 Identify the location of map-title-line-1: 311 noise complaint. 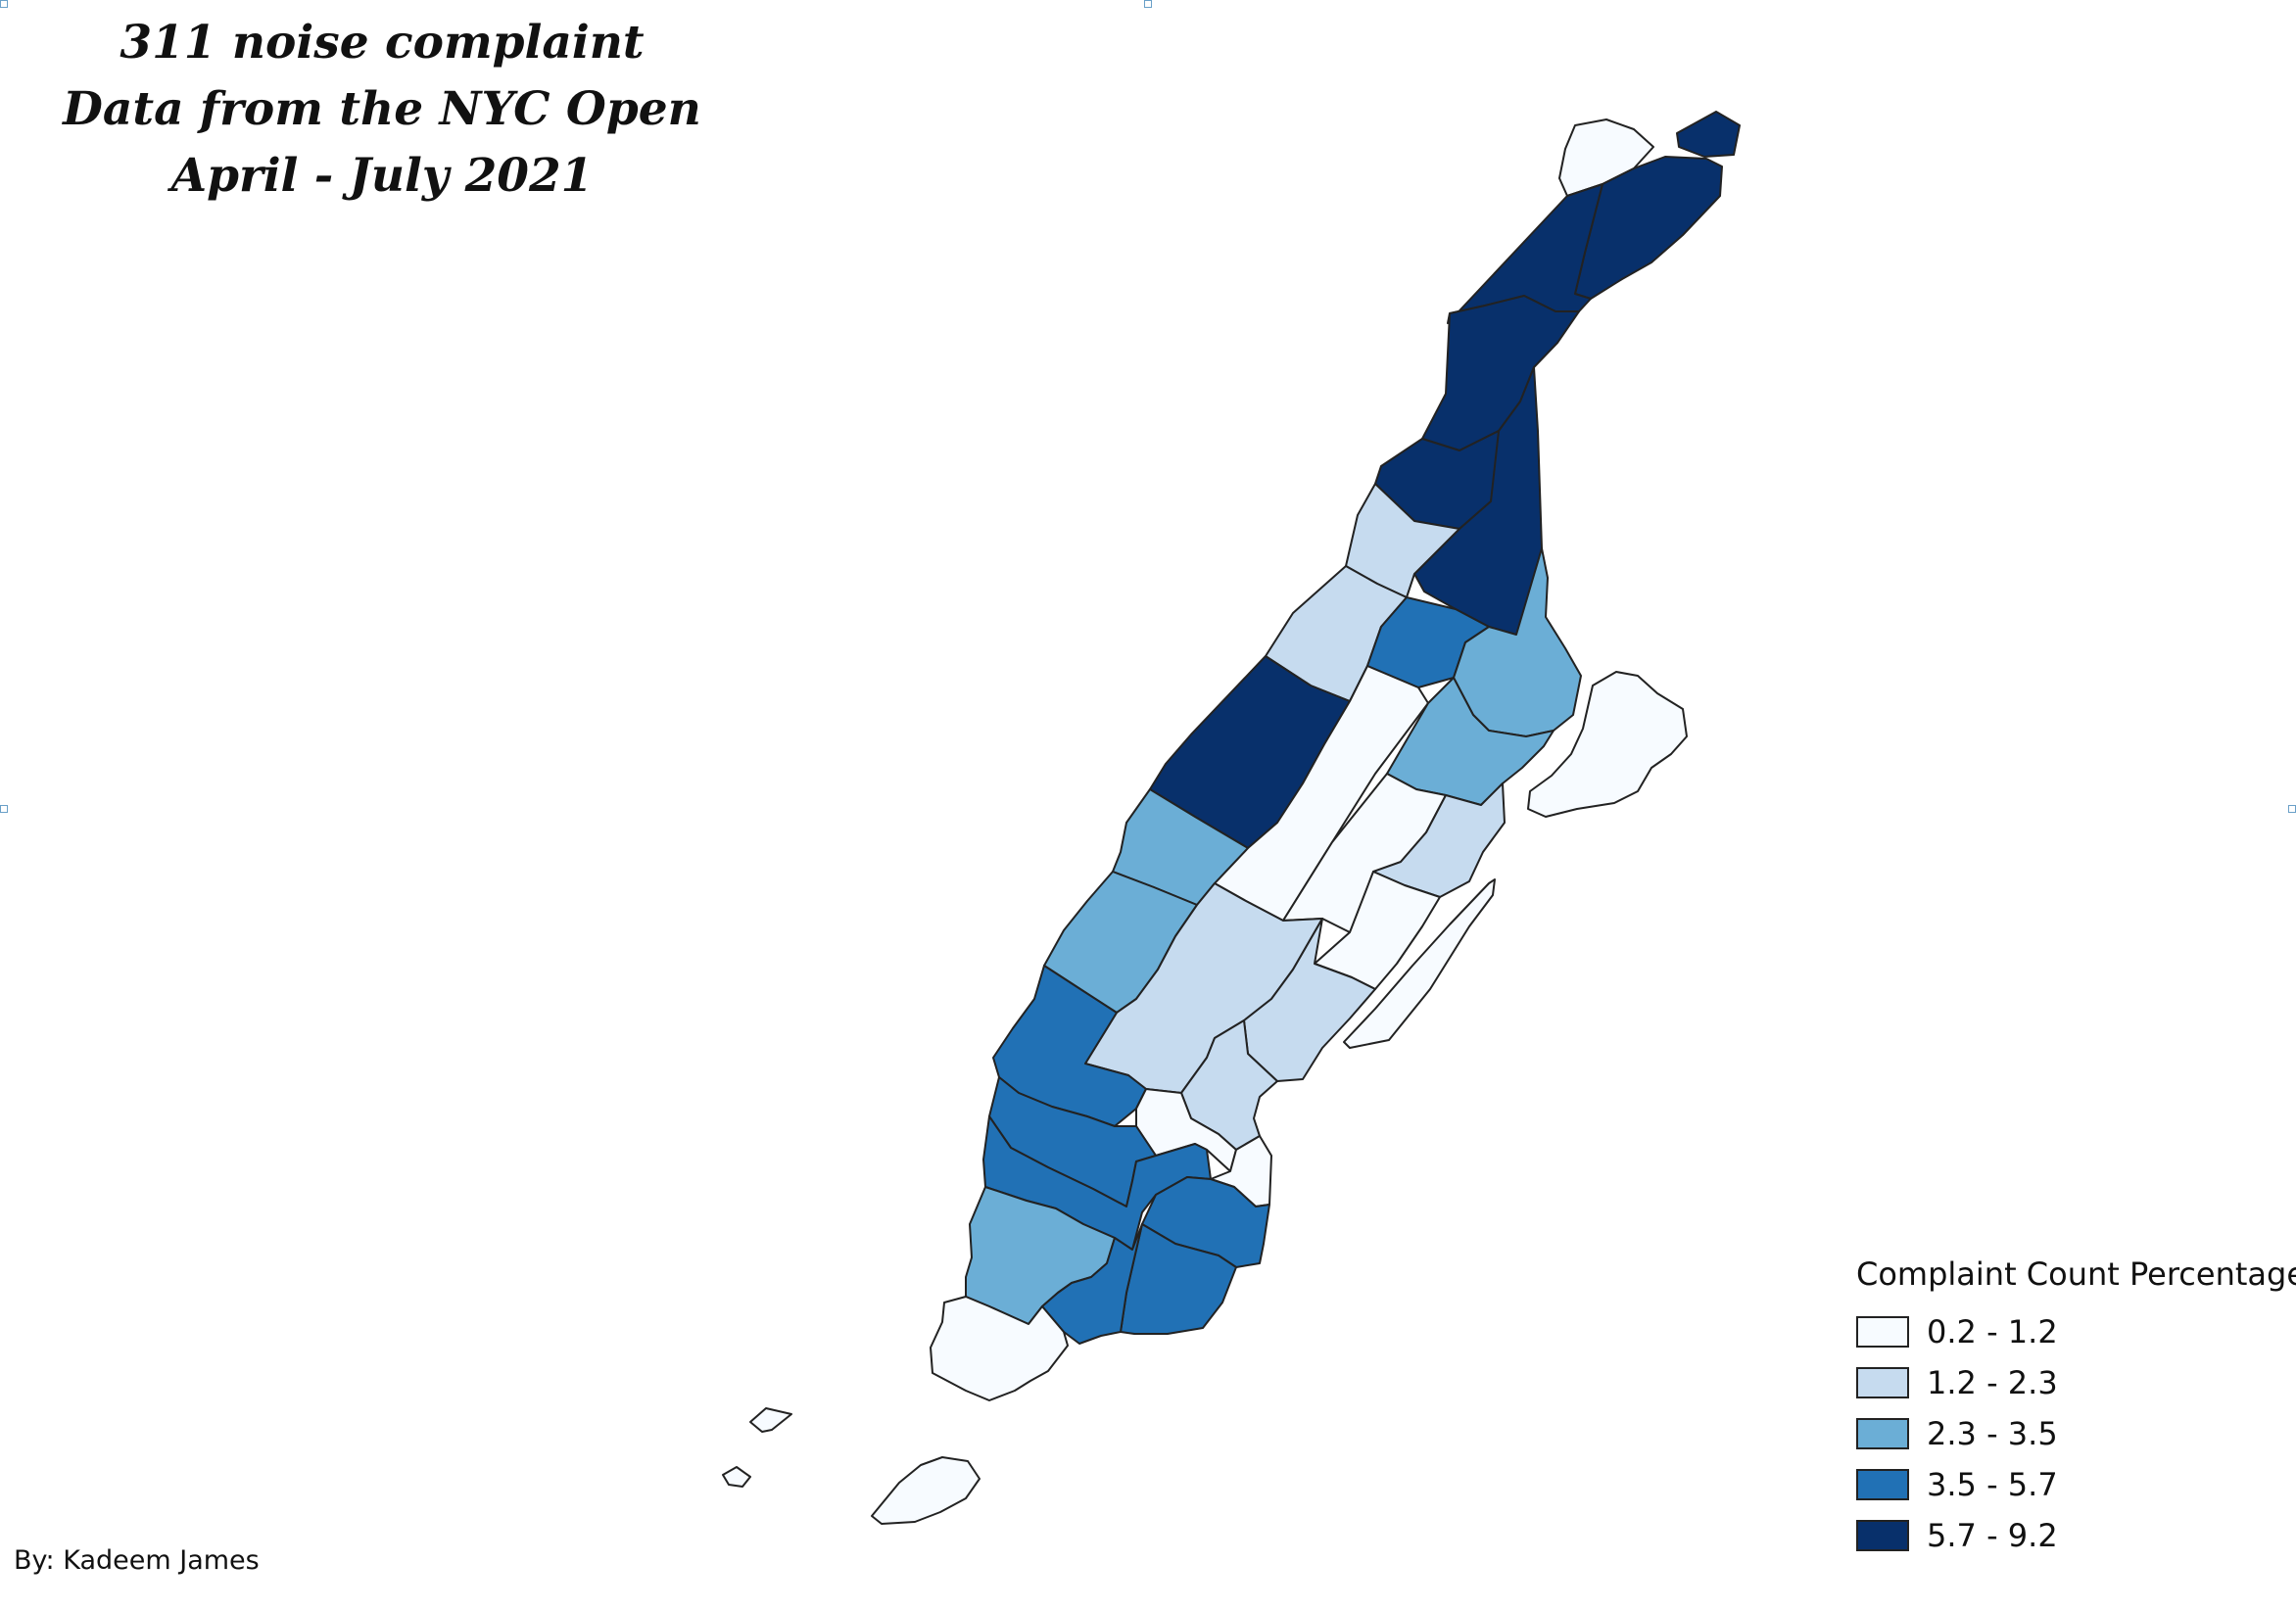
(383, 43).